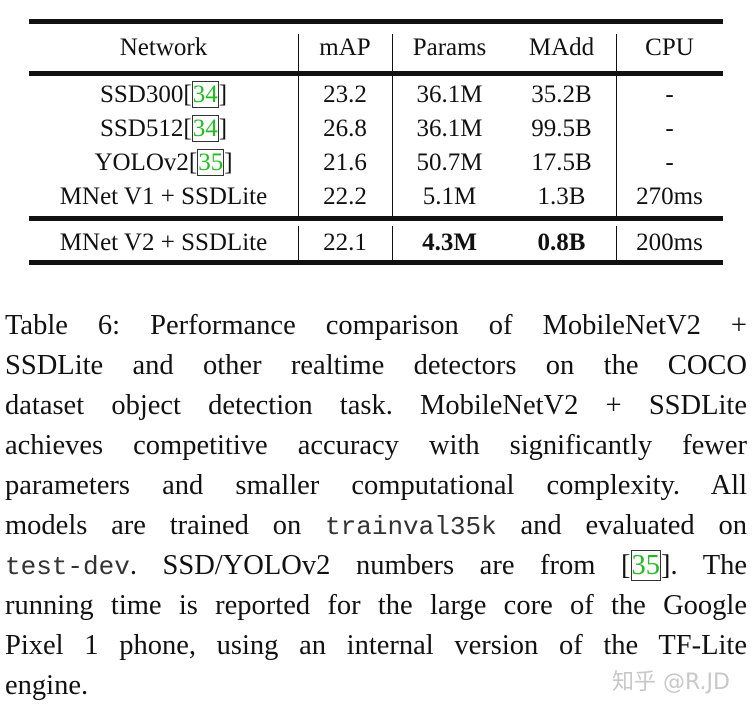 This screenshot has height=709, width=755. I want to click on cpu-cell: 200ms, so click(669, 242).